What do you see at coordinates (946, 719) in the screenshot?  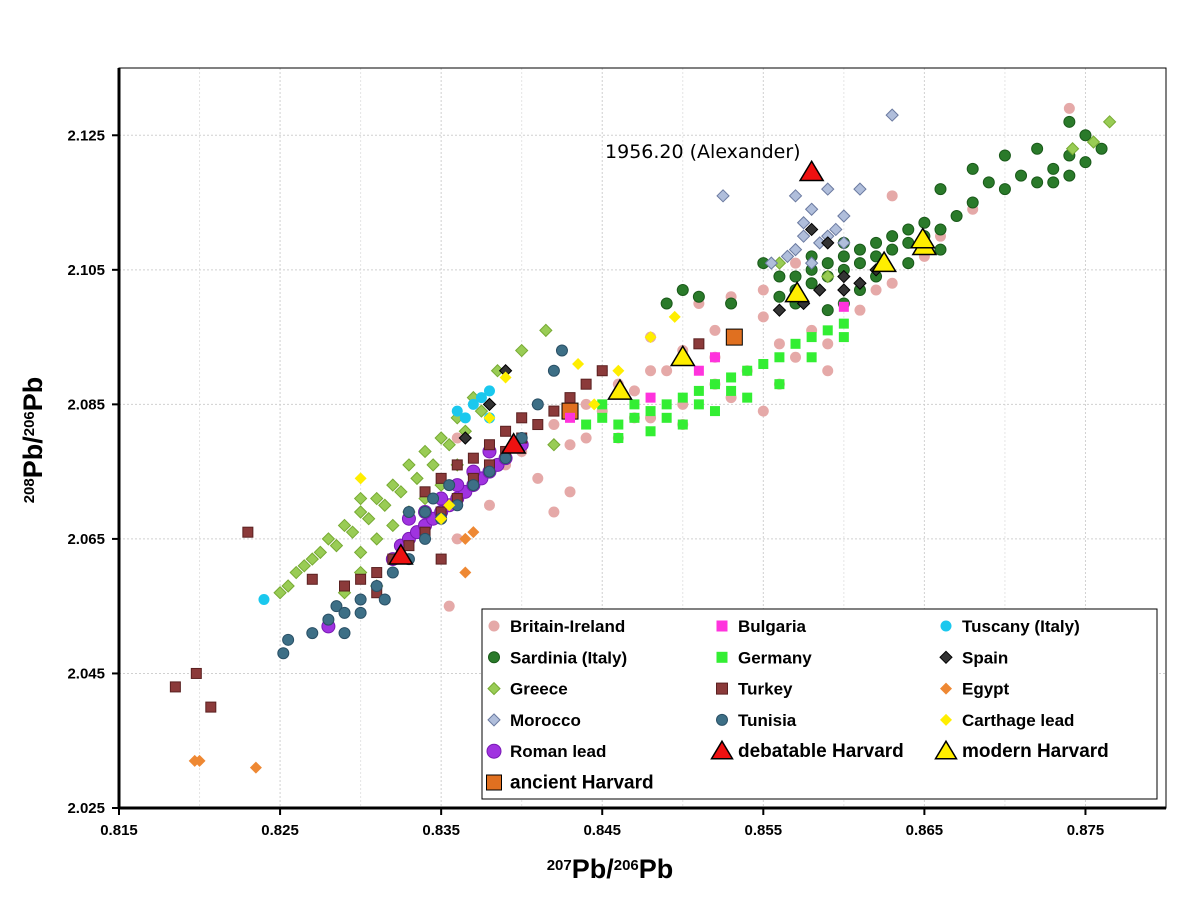 I see `carthage-lead-legend-marker` at bounding box center [946, 719].